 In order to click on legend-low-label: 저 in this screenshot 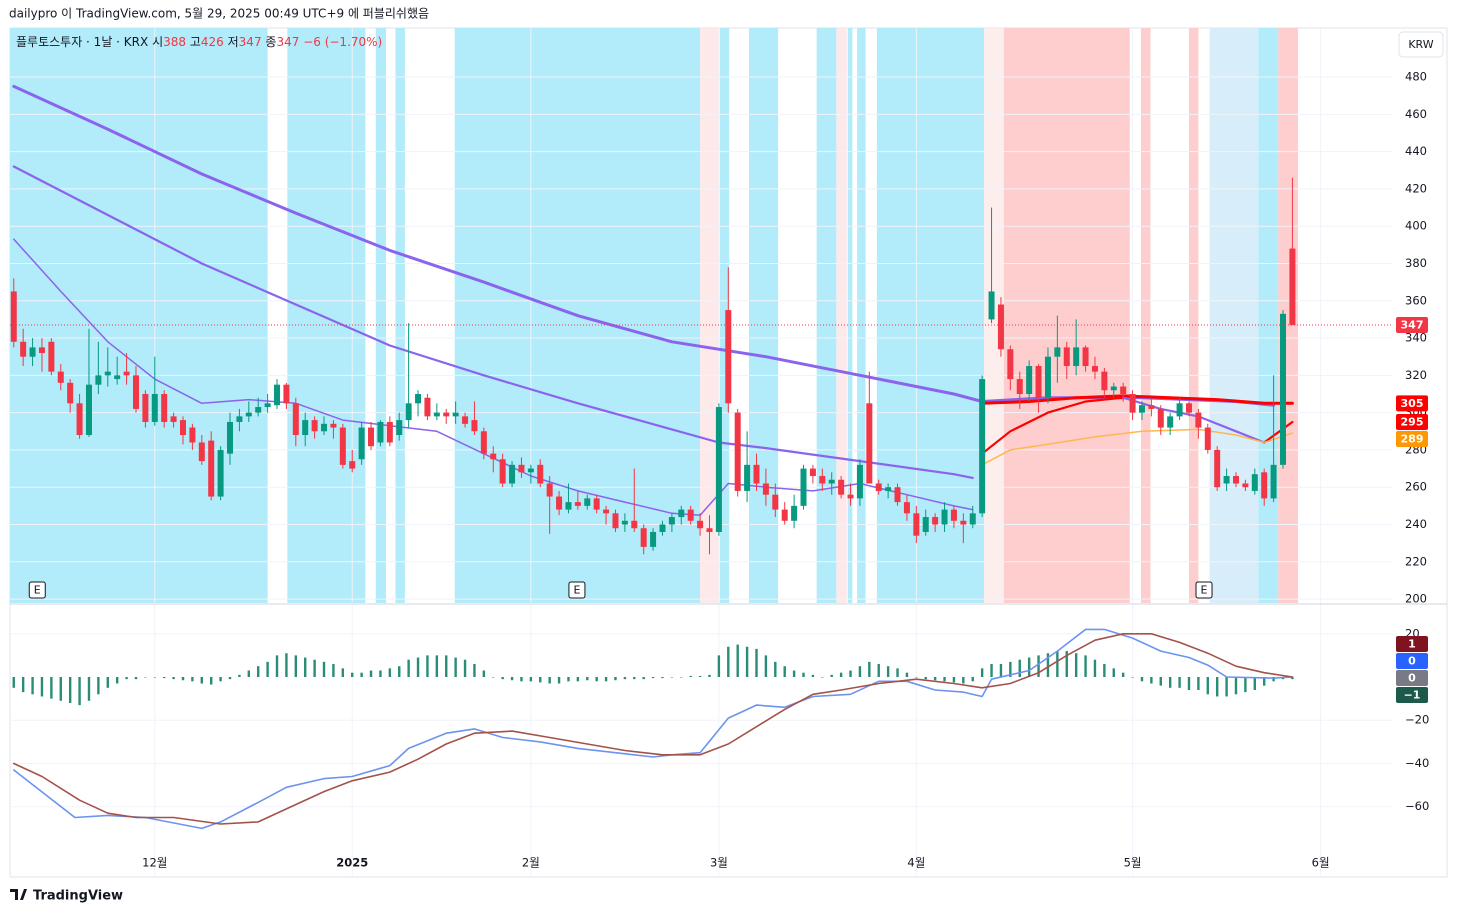, I will do `click(233, 42)`.